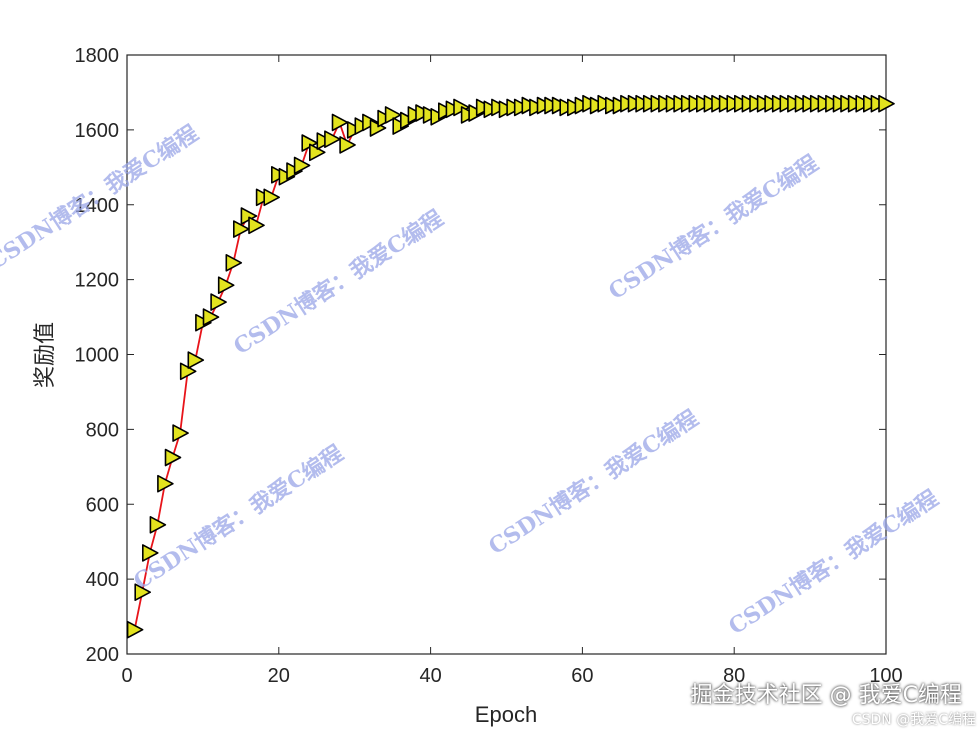 This screenshot has width=980, height=735. Describe the element at coordinates (97, 131) in the screenshot. I see `y-tick-label: 1600` at that location.